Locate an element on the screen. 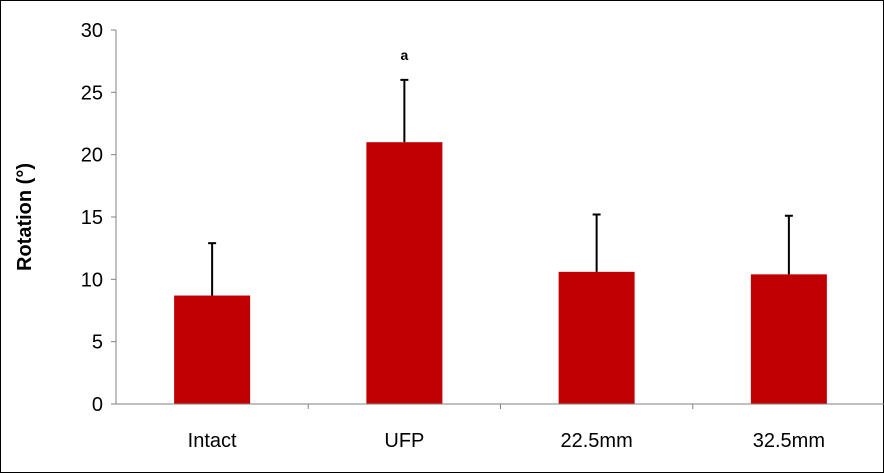 The image size is (884, 474). y-axis-label: Rotation (°) is located at coordinates (25, 217).